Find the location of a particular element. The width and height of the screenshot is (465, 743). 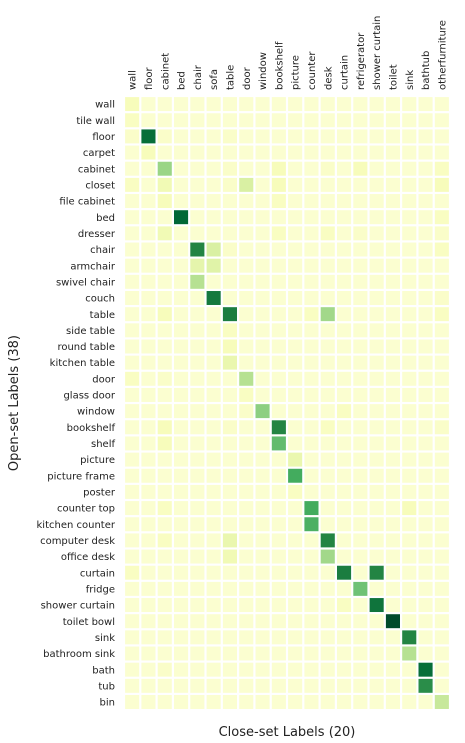

y-tick-label: picture is located at coordinates (97, 460).